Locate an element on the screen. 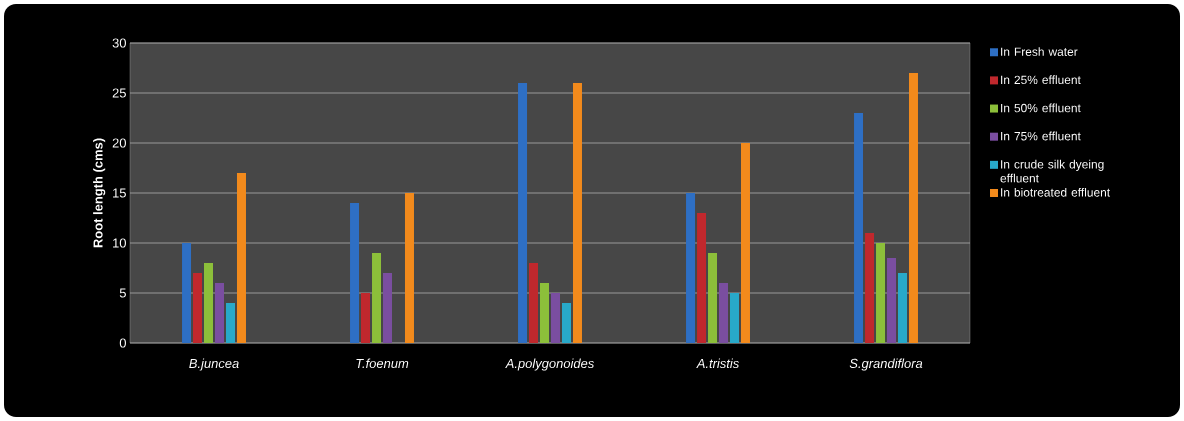  legend-label: In biotreated effluent is located at coordinates (1056, 192).